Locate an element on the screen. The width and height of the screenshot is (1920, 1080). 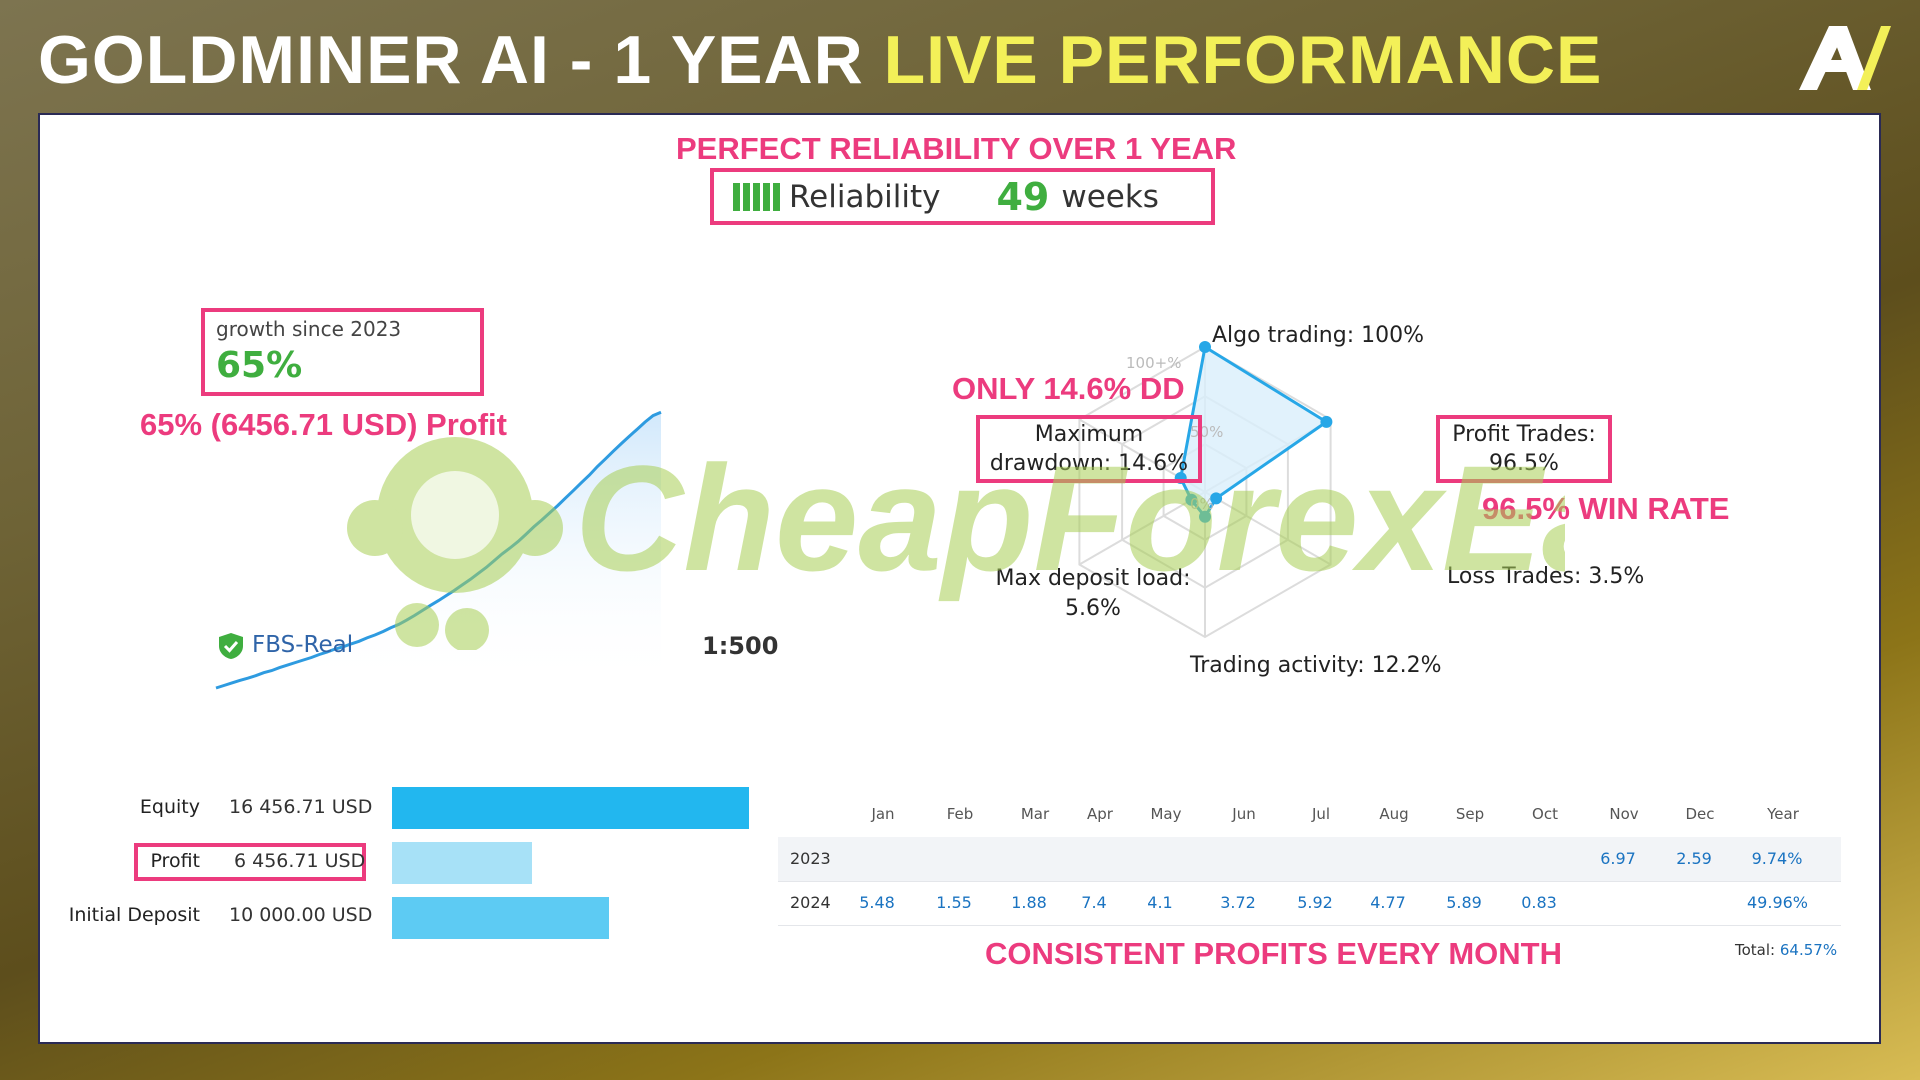
total-value: 64.57% is located at coordinates (1808, 950).